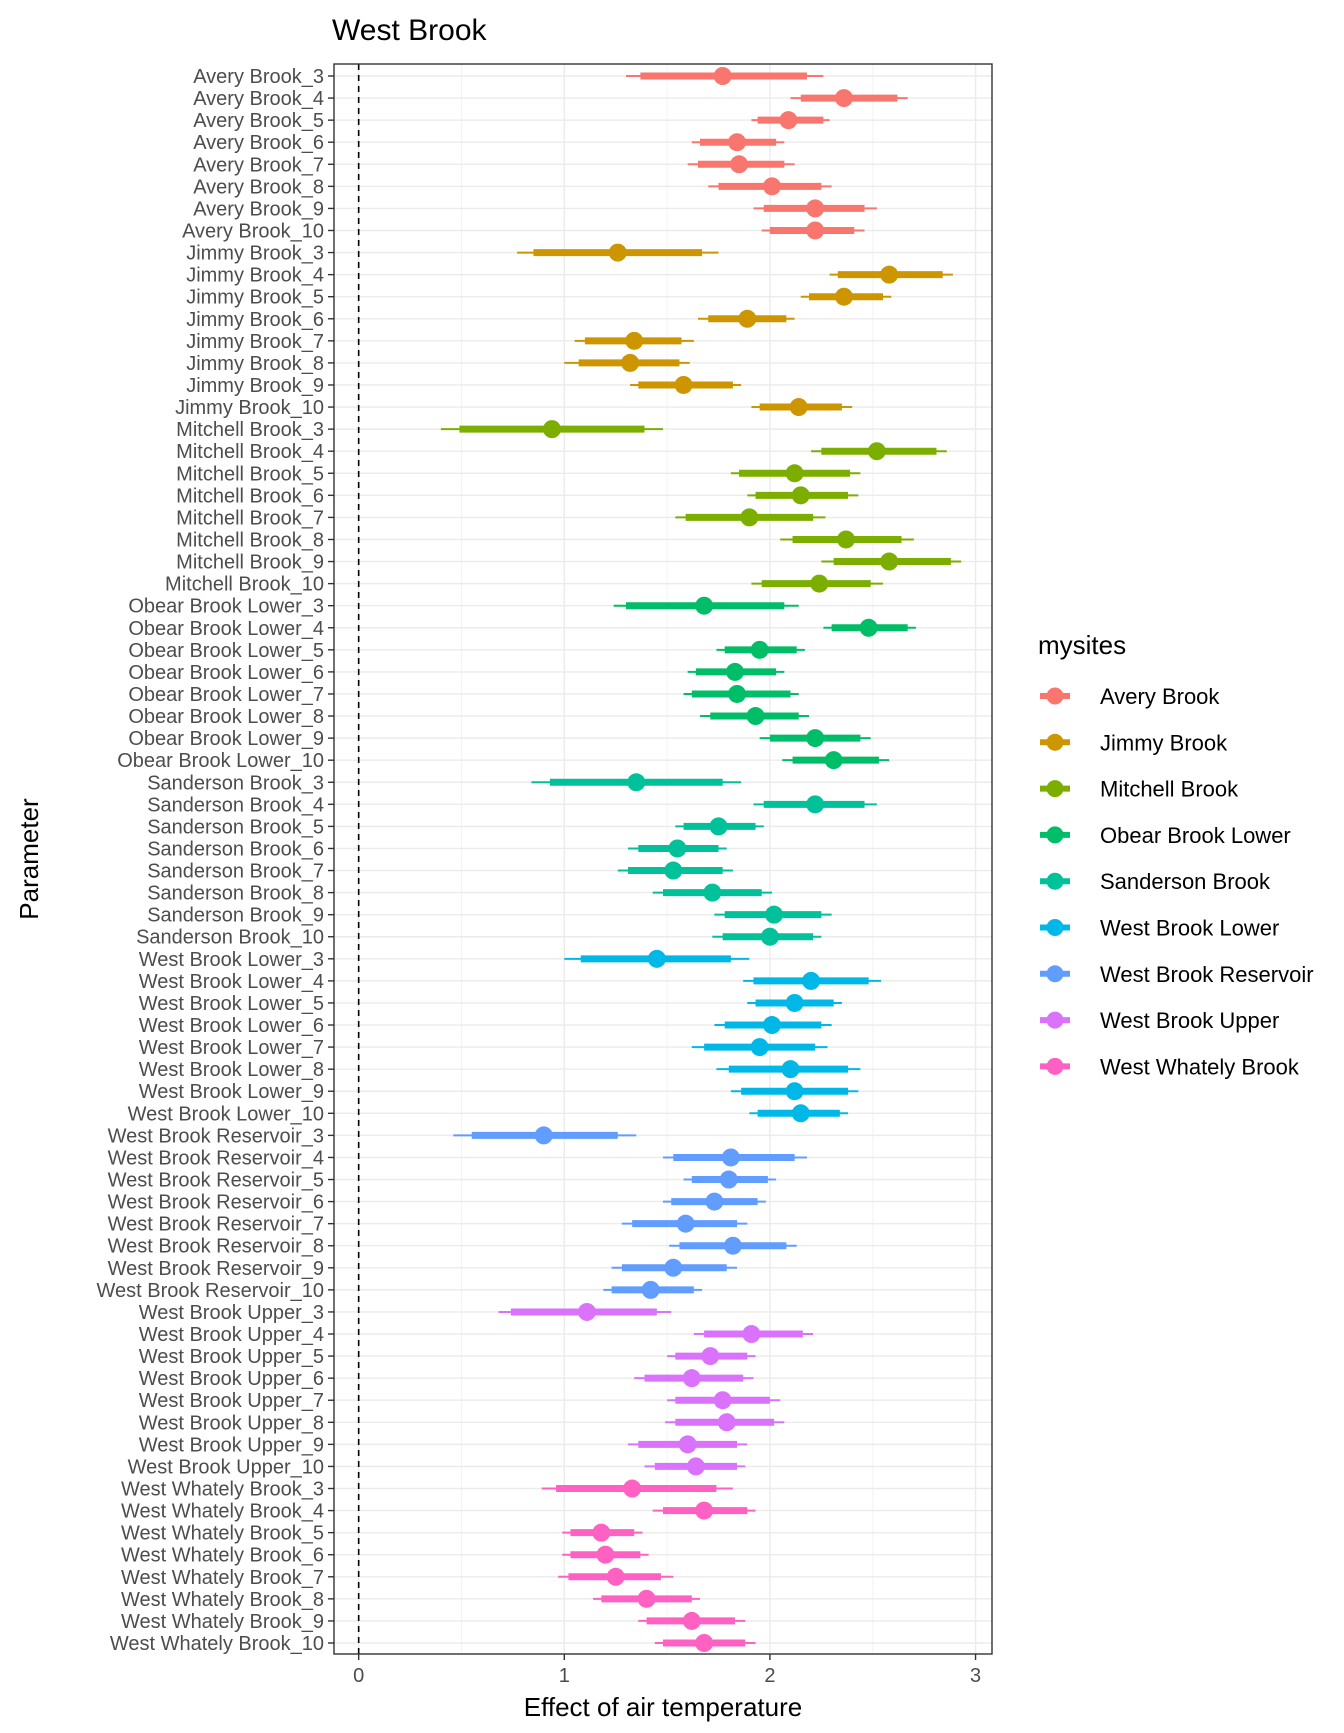 The height and width of the screenshot is (1733, 1344). I want to click on legend-item: West Whately Brook, so click(1170, 1066).